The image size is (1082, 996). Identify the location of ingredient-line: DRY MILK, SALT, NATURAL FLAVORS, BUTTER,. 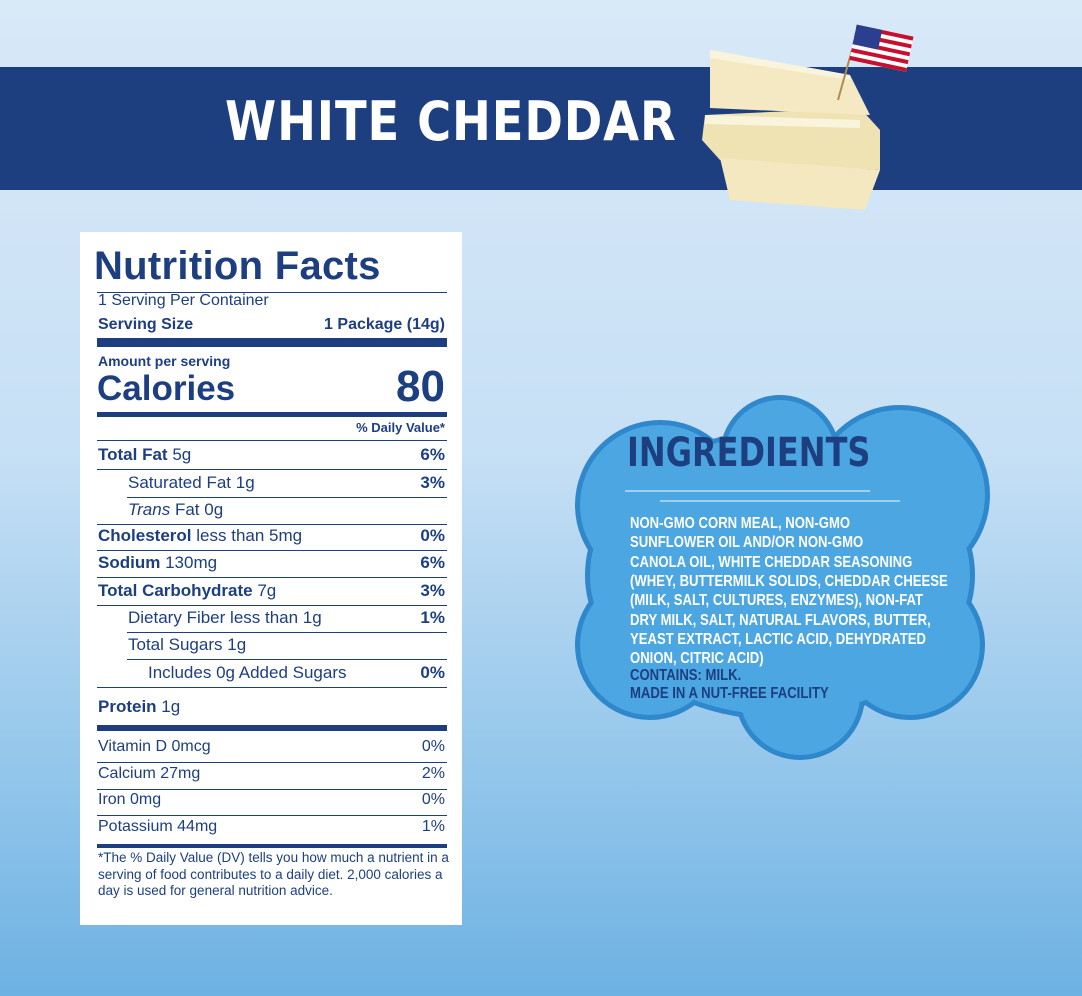
(780, 620).